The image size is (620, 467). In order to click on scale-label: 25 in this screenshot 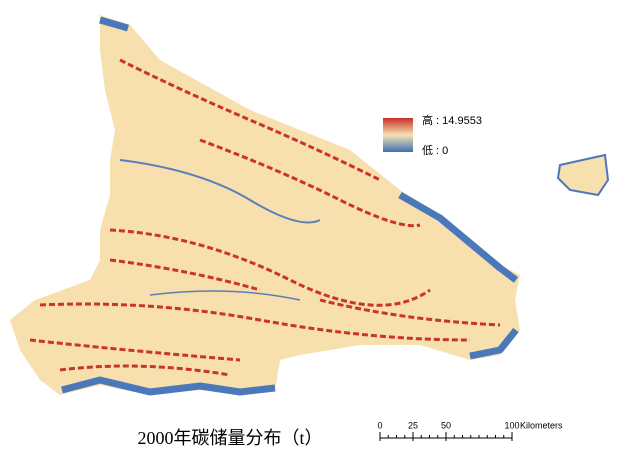, I will do `click(413, 425)`.